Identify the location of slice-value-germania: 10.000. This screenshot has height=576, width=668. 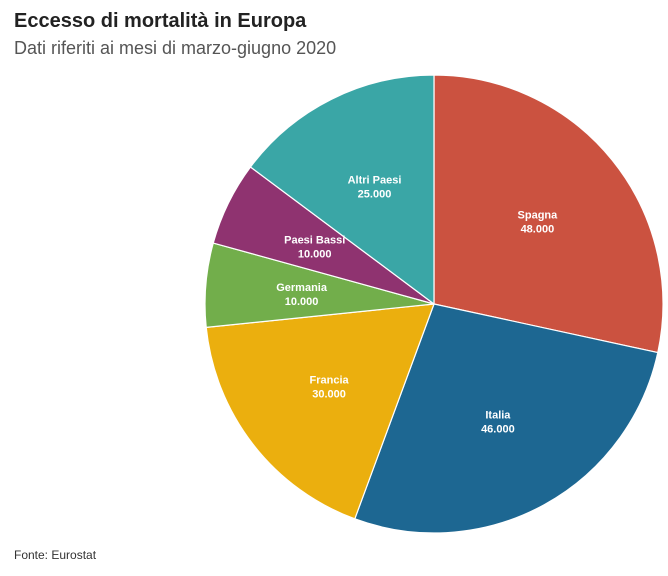
(302, 302).